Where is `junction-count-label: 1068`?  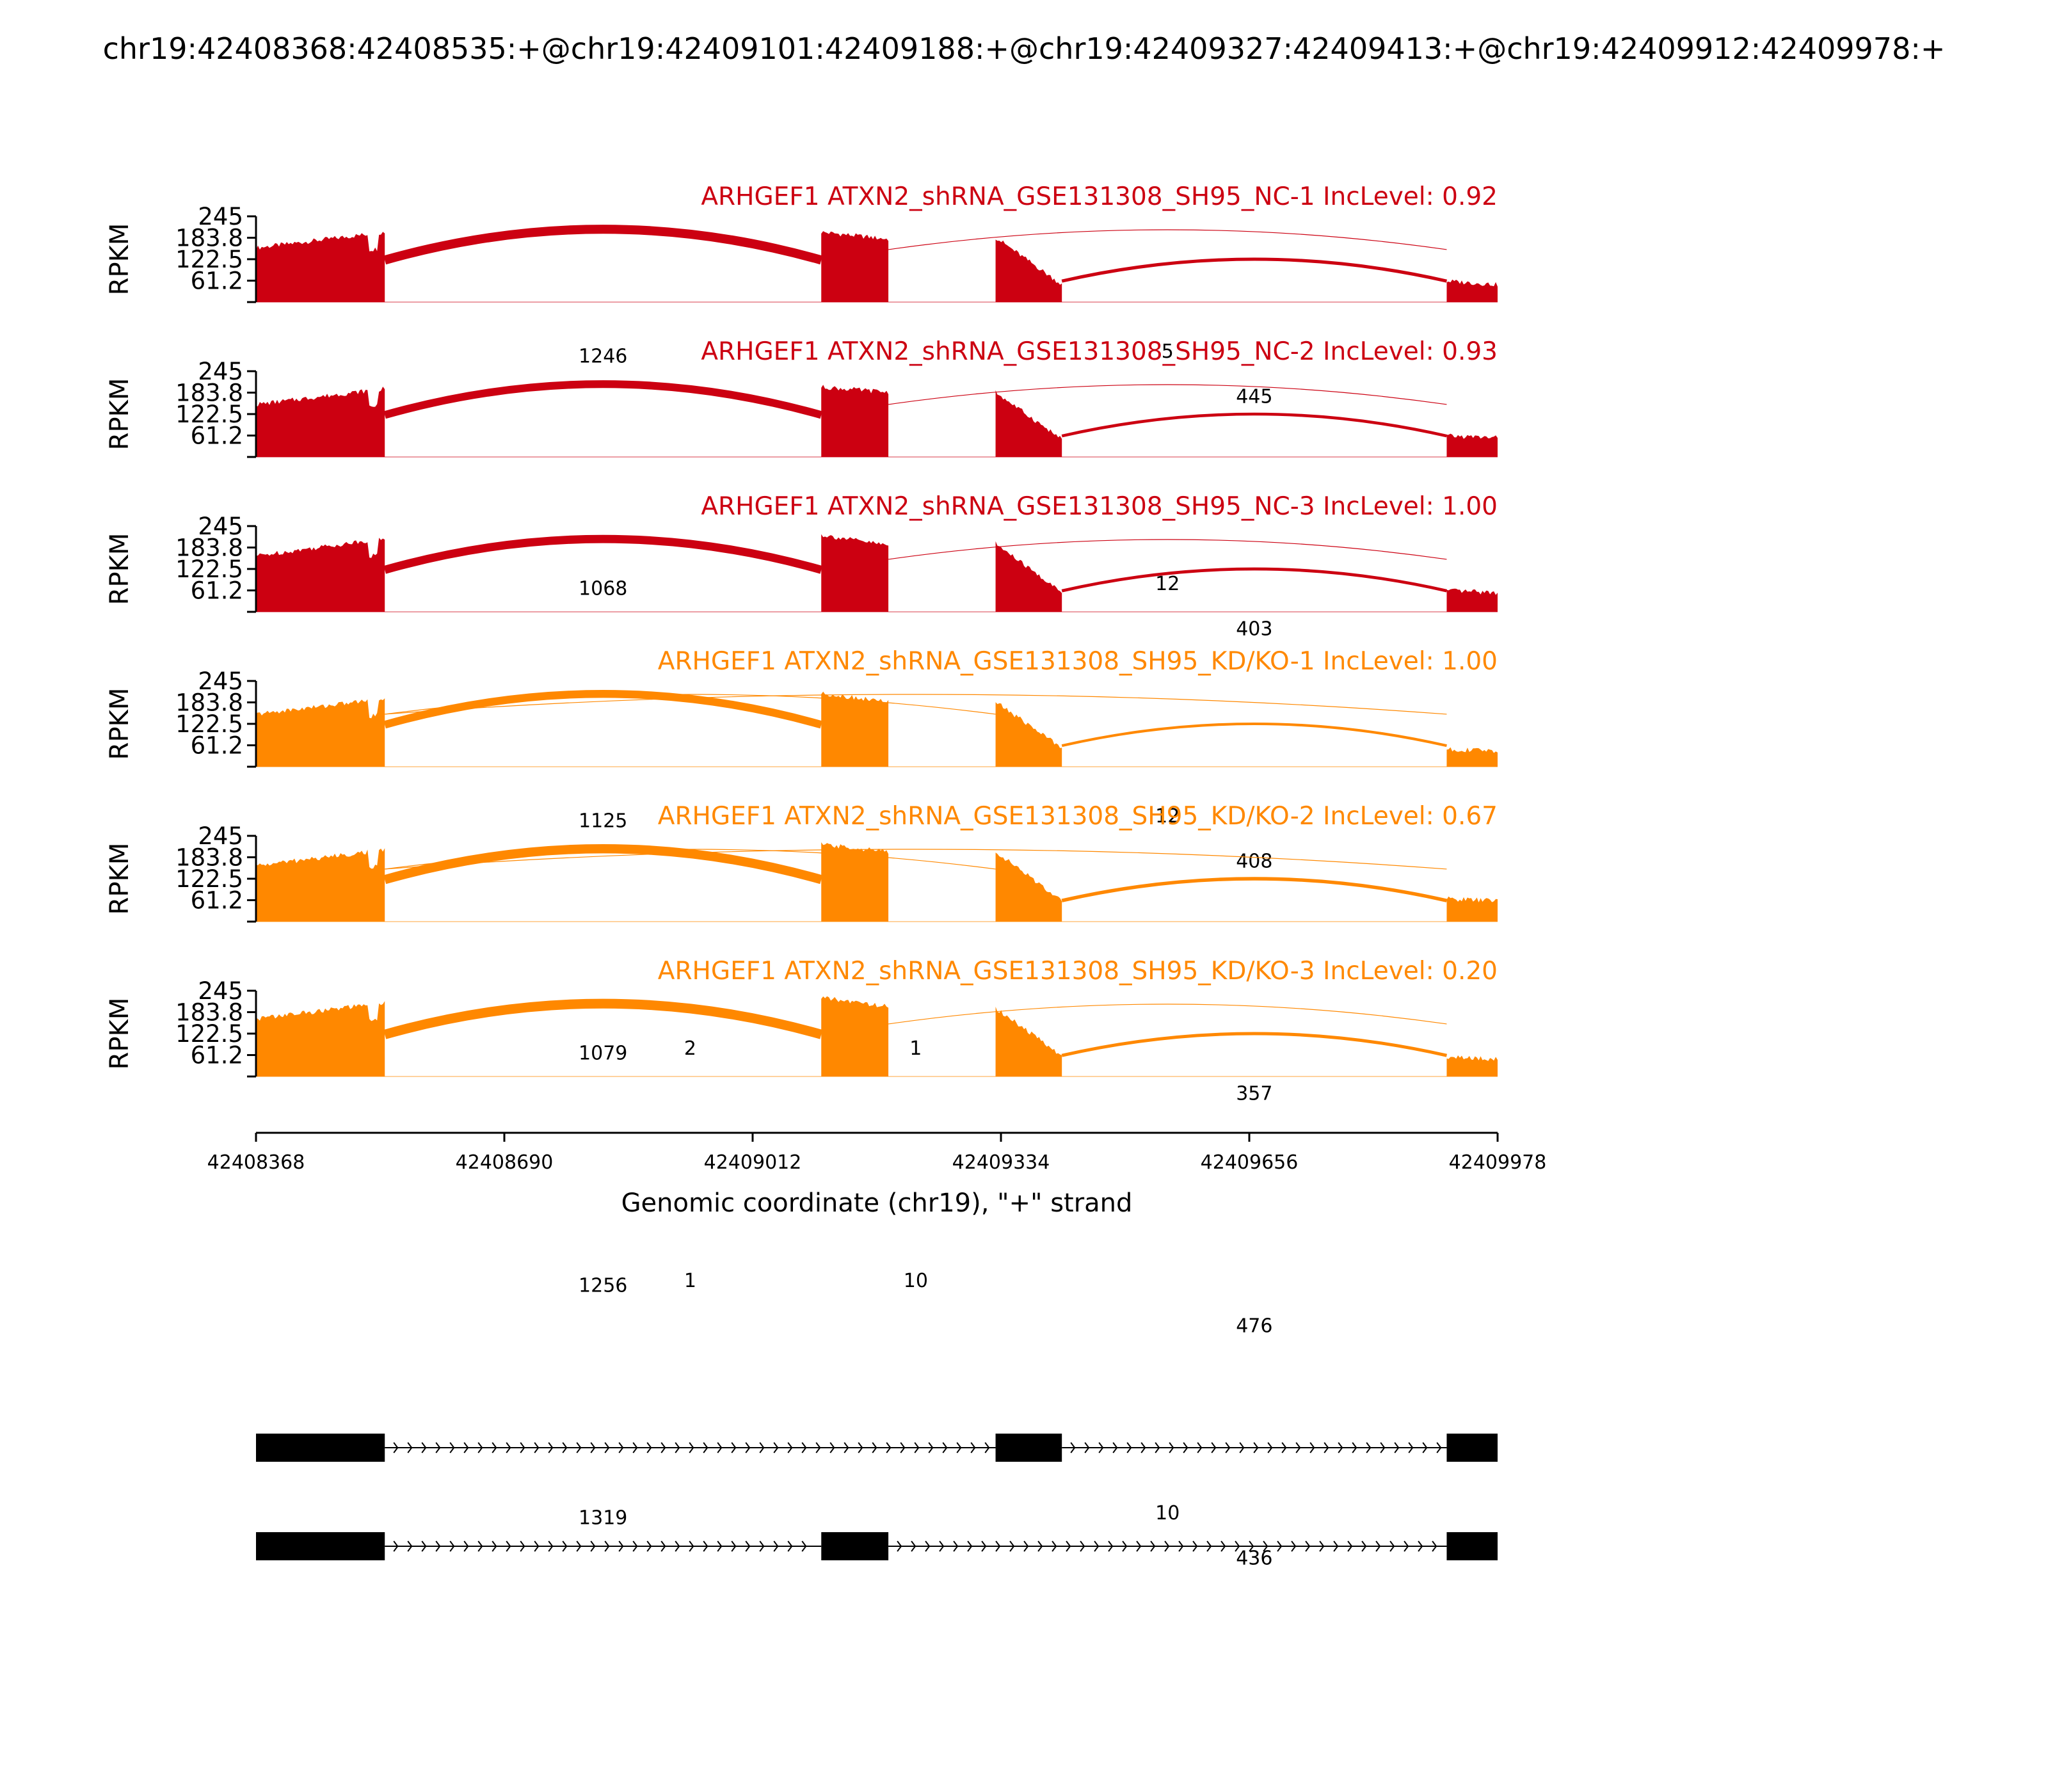 junction-count-label: 1068 is located at coordinates (603, 588).